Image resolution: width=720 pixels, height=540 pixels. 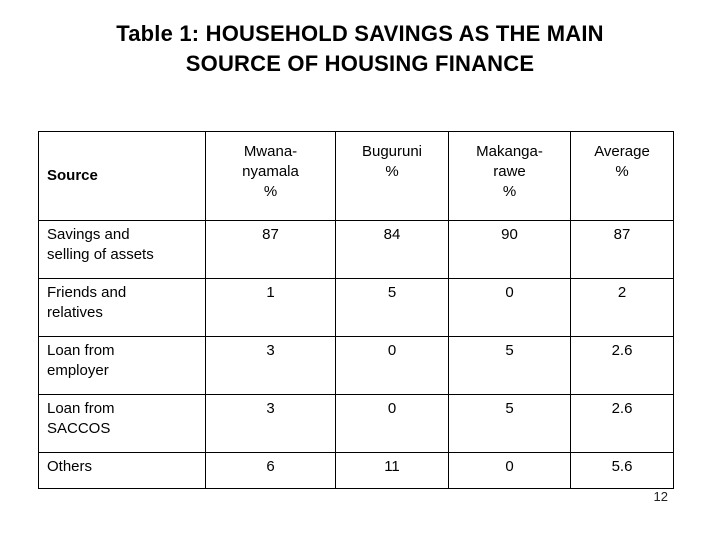 I want to click on table-row-friends-relatives: Friends and relatives 1 5 0 2, so click(x=356, y=307).